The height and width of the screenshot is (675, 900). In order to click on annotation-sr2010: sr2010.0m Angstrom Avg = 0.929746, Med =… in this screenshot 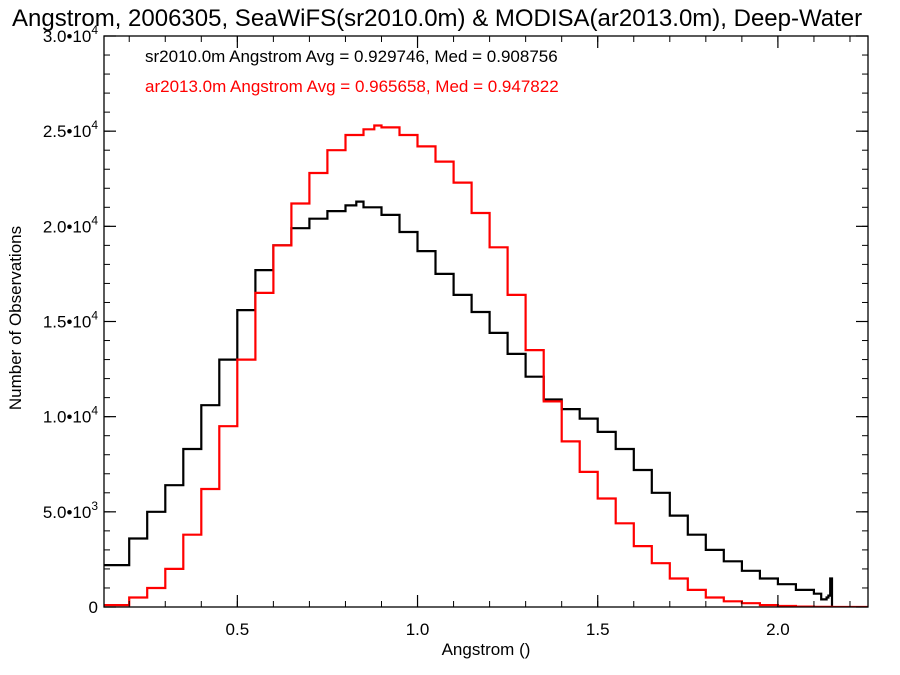, I will do `click(351, 56)`.